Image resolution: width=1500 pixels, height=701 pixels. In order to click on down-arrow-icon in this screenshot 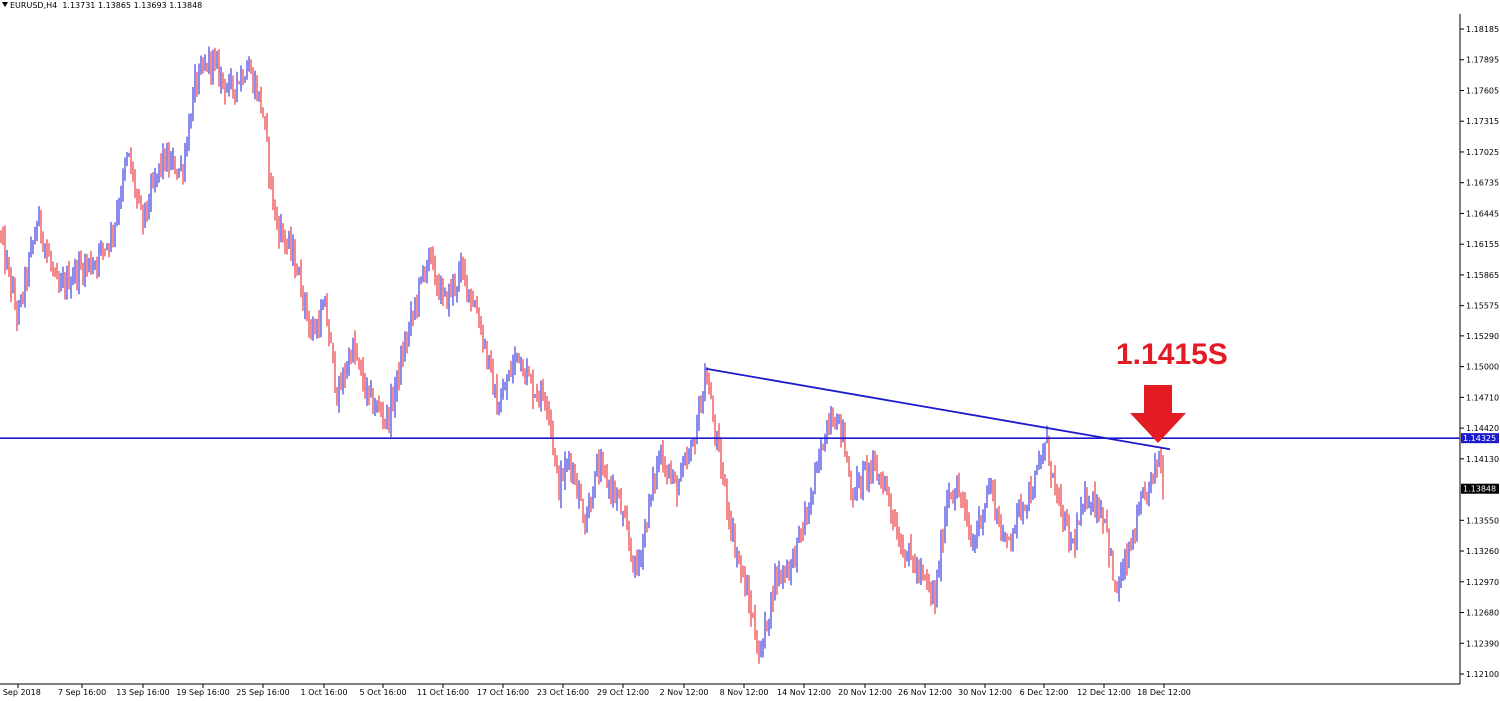, I will do `click(1158, 414)`.